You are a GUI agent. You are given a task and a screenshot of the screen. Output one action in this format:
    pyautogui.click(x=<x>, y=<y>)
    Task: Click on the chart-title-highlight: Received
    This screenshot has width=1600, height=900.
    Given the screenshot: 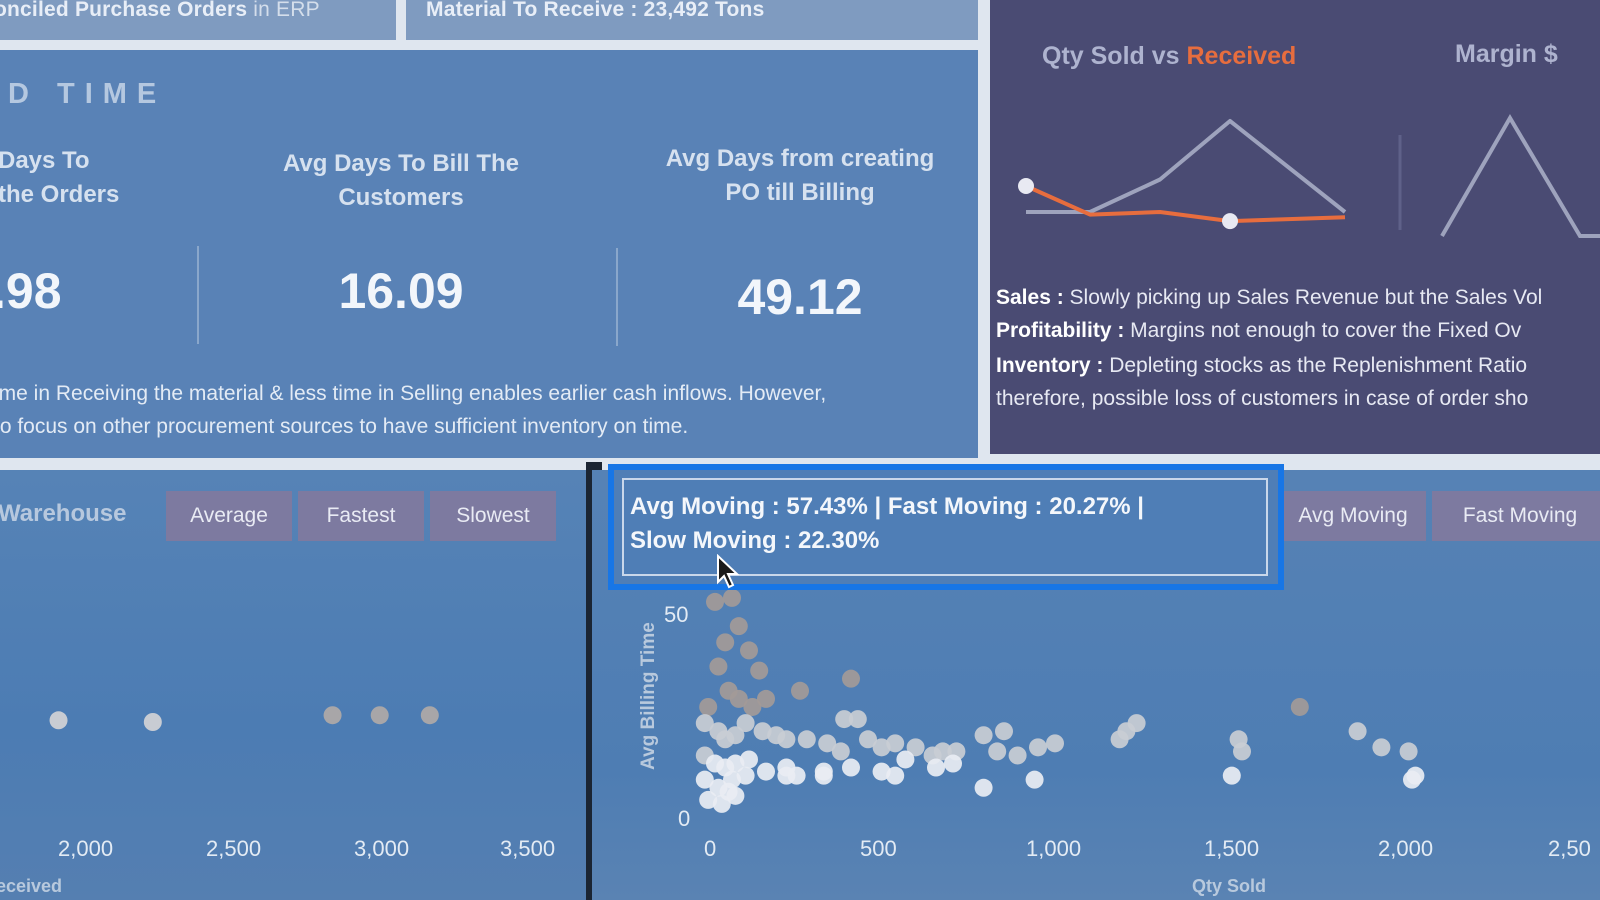 What is the action you would take?
    pyautogui.click(x=1241, y=56)
    